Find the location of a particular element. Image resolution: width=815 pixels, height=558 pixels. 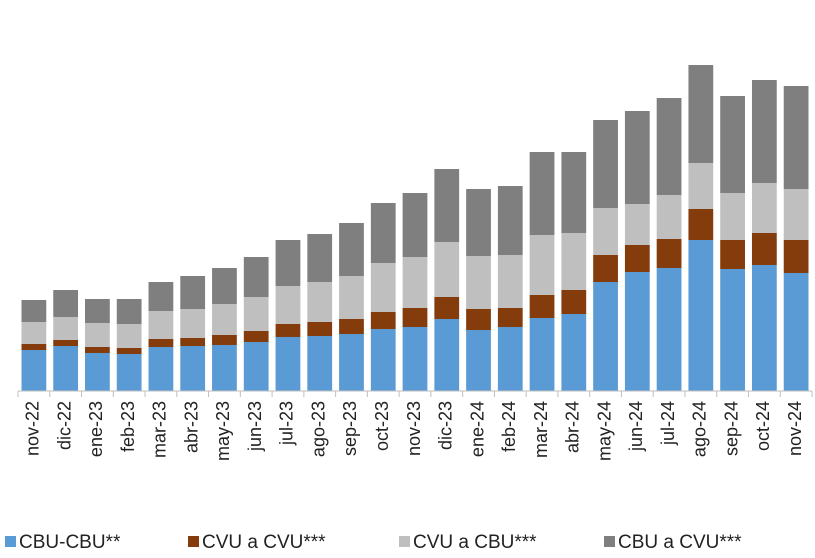

x-tick-label: jul-23 is located at coordinates (287, 423).